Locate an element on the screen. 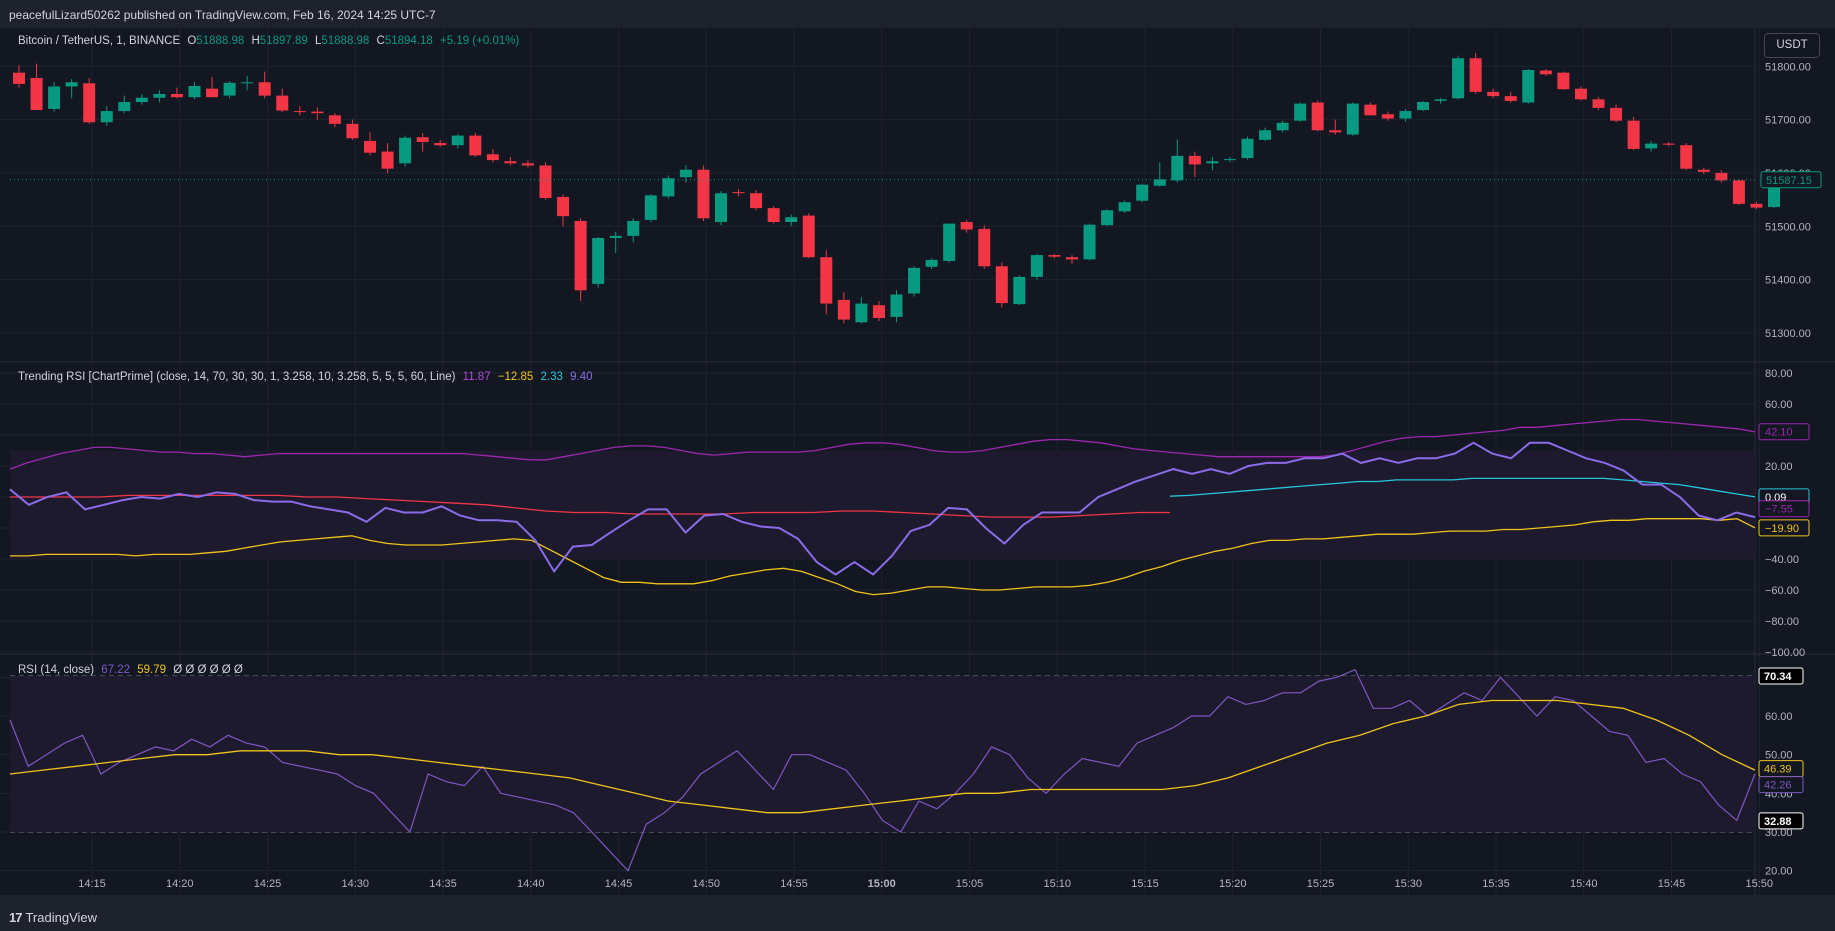  x-tick-label: 14:40 is located at coordinates (531, 884).